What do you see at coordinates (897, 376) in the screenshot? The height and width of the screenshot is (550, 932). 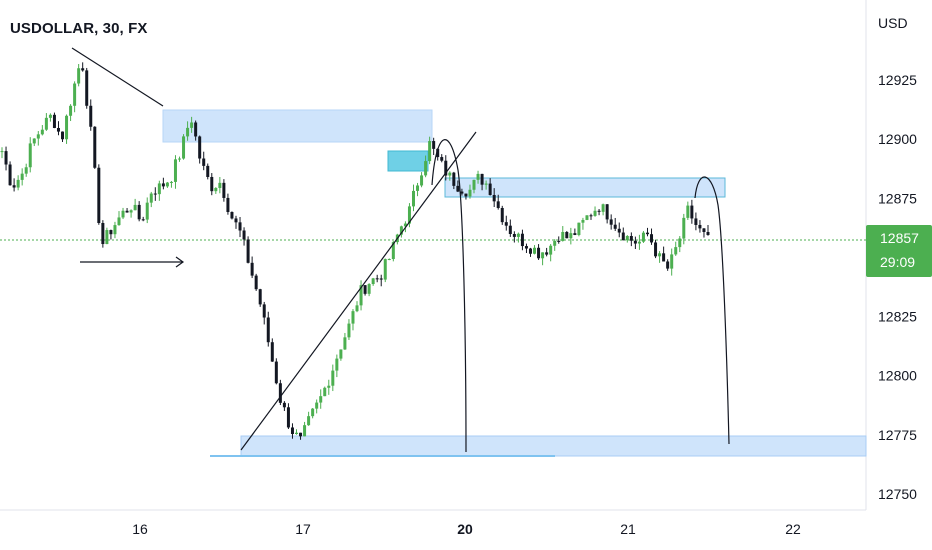 I see `price-tick-label: 12800` at bounding box center [897, 376].